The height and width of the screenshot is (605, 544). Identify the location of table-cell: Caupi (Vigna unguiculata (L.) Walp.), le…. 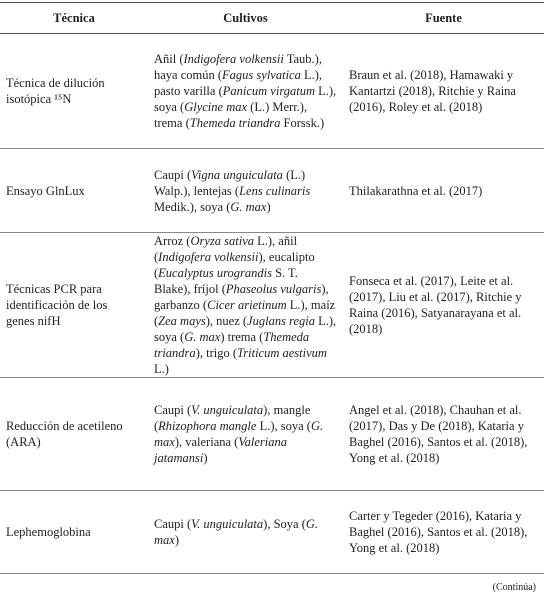
(245, 190).